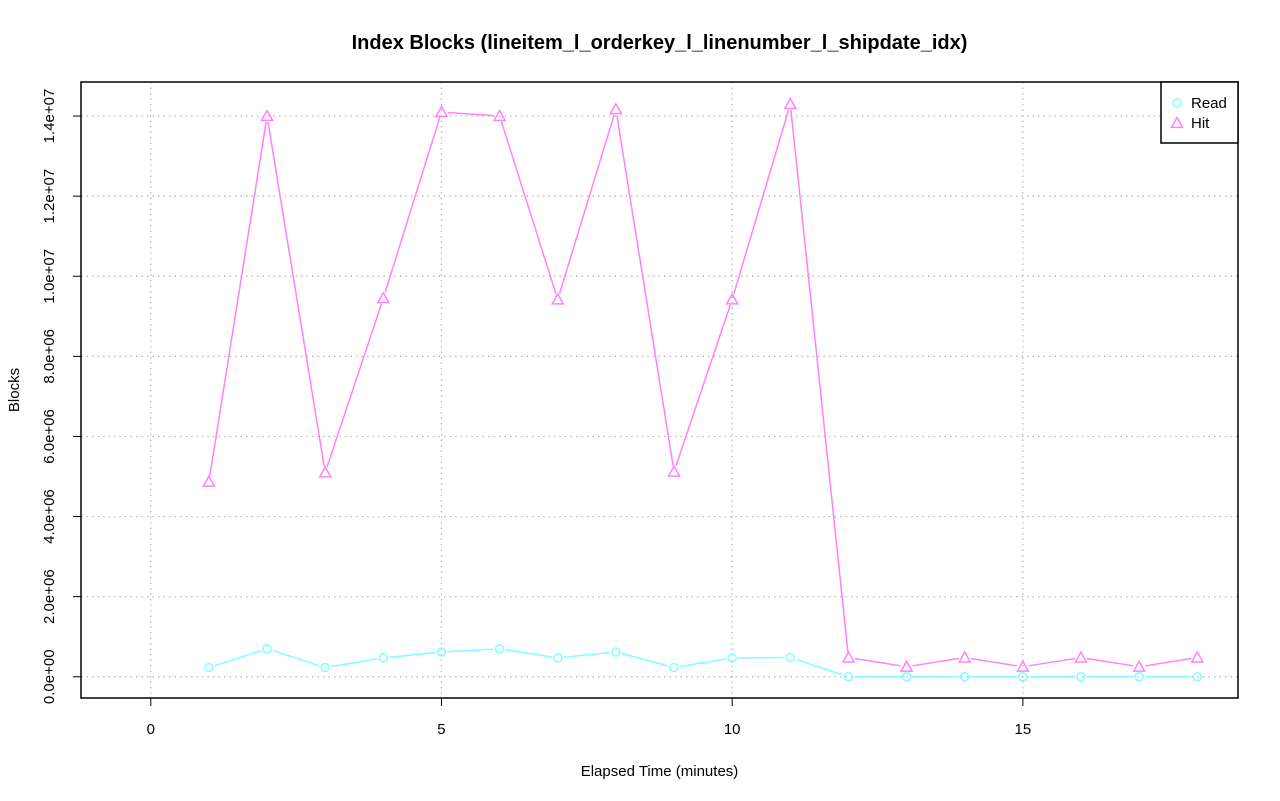 This screenshot has width=1280, height=801. What do you see at coordinates (49, 676) in the screenshot?
I see `y-tick-label-0: 0.0e+00` at bounding box center [49, 676].